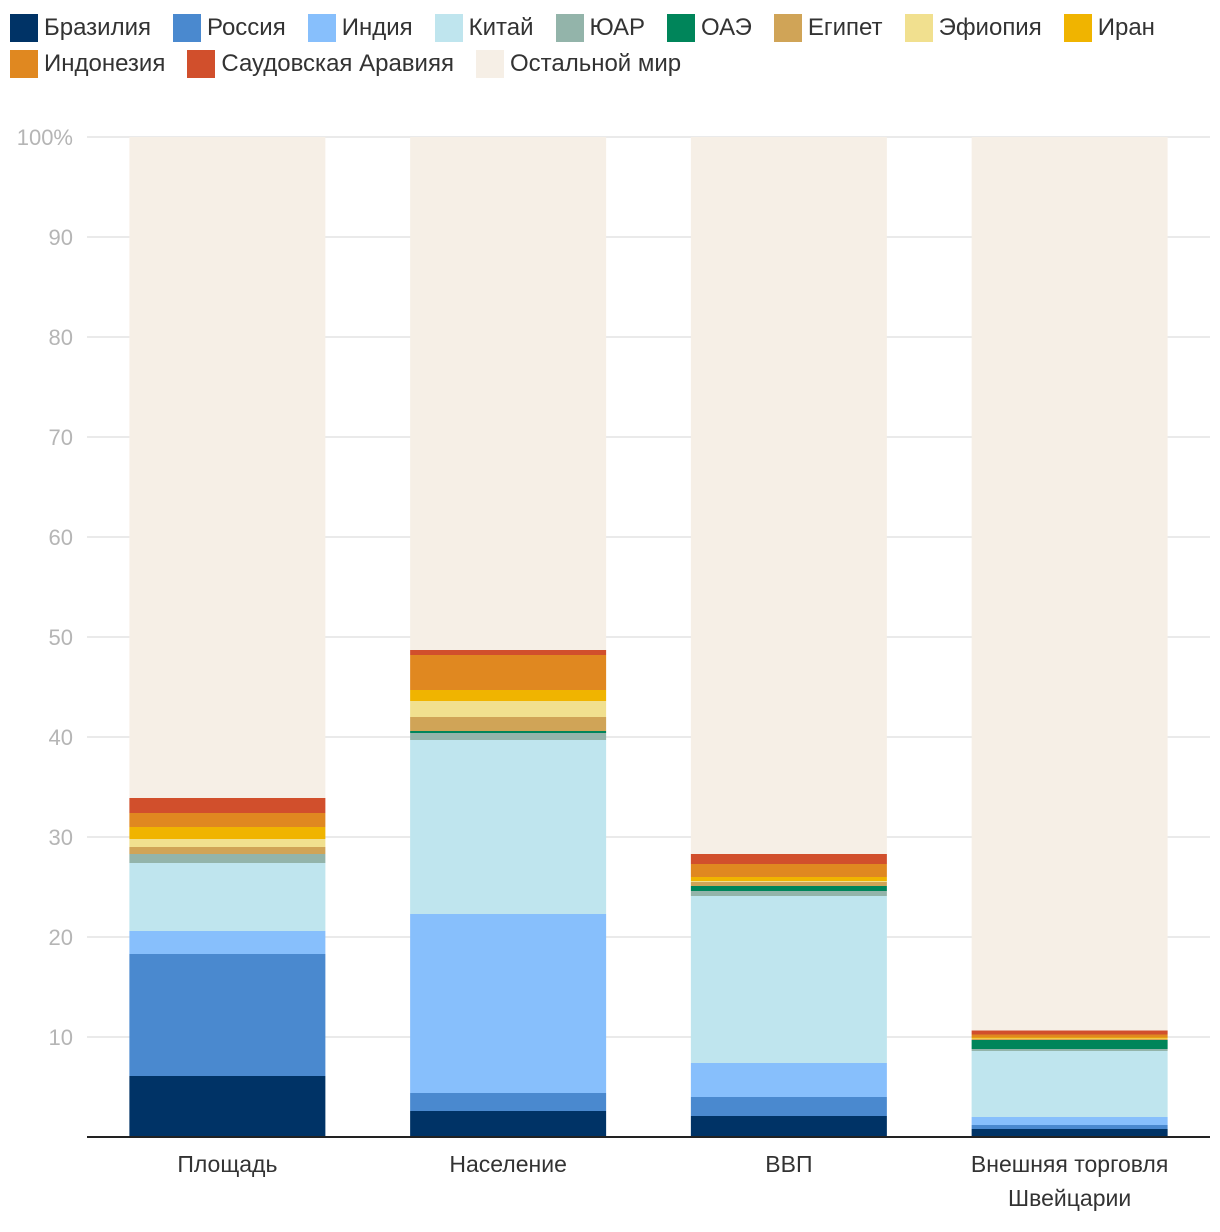 The image size is (1220, 1232). Describe the element at coordinates (61, 537) in the screenshot. I see `y-tick-label: 60` at that location.